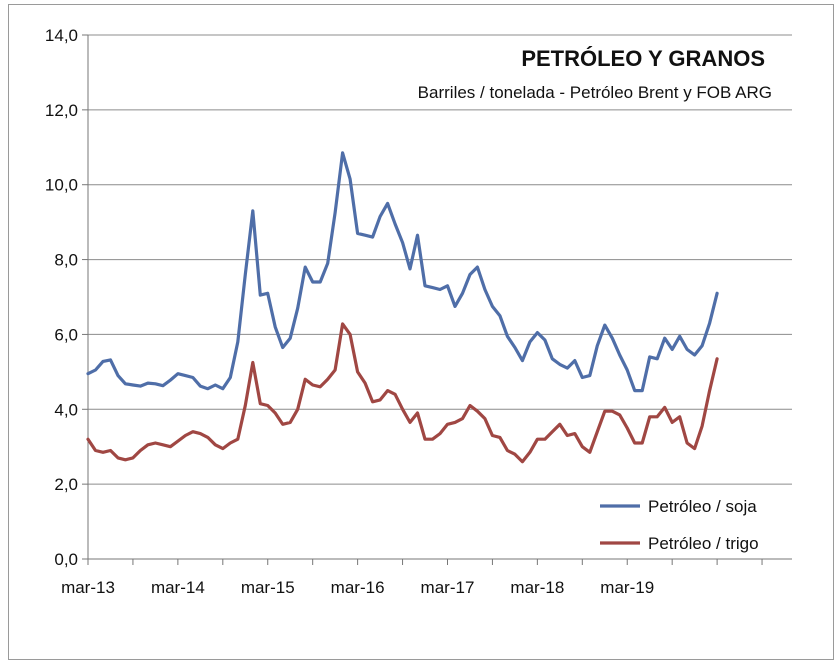 This screenshot has height=666, width=840. What do you see at coordinates (66, 409) in the screenshot?
I see `y-tick-label: 4,0` at bounding box center [66, 409].